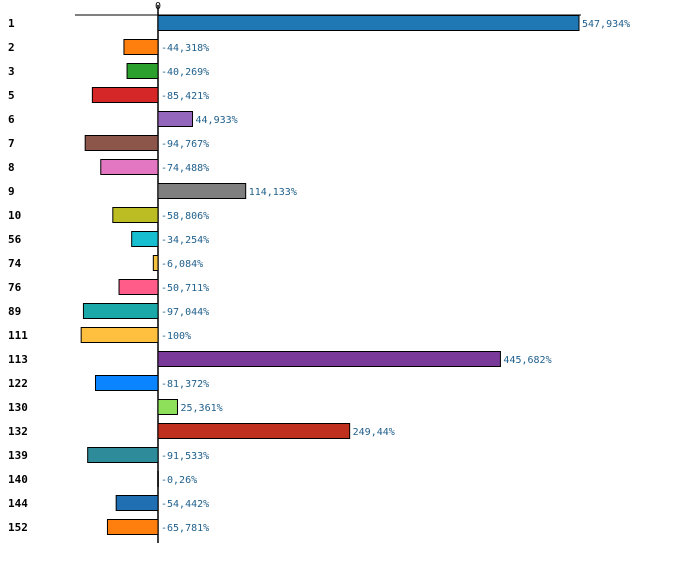 The width and height of the screenshot is (700, 573). Describe the element at coordinates (185, 168) in the screenshot. I see `value-label: -74,488%` at that location.